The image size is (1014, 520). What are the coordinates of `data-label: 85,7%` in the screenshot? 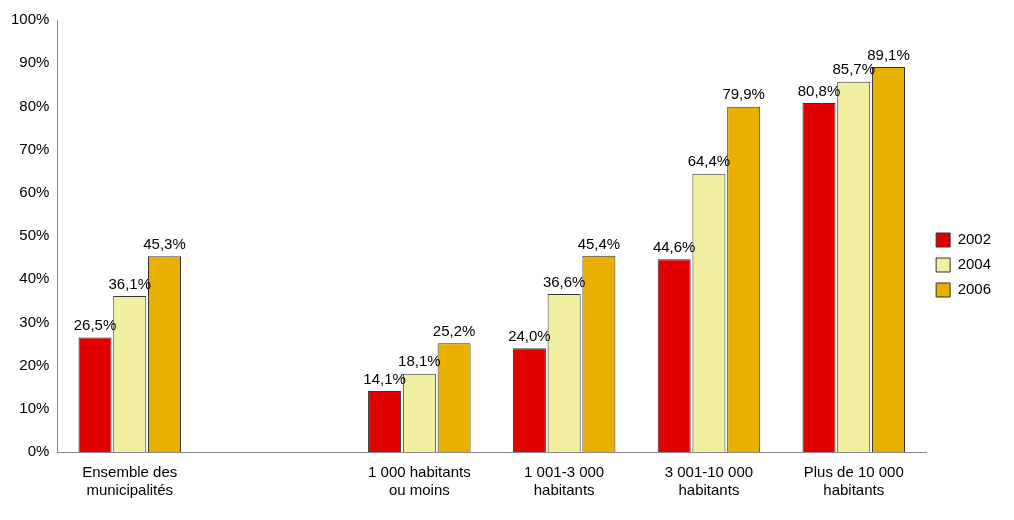 It's located at (854, 69).